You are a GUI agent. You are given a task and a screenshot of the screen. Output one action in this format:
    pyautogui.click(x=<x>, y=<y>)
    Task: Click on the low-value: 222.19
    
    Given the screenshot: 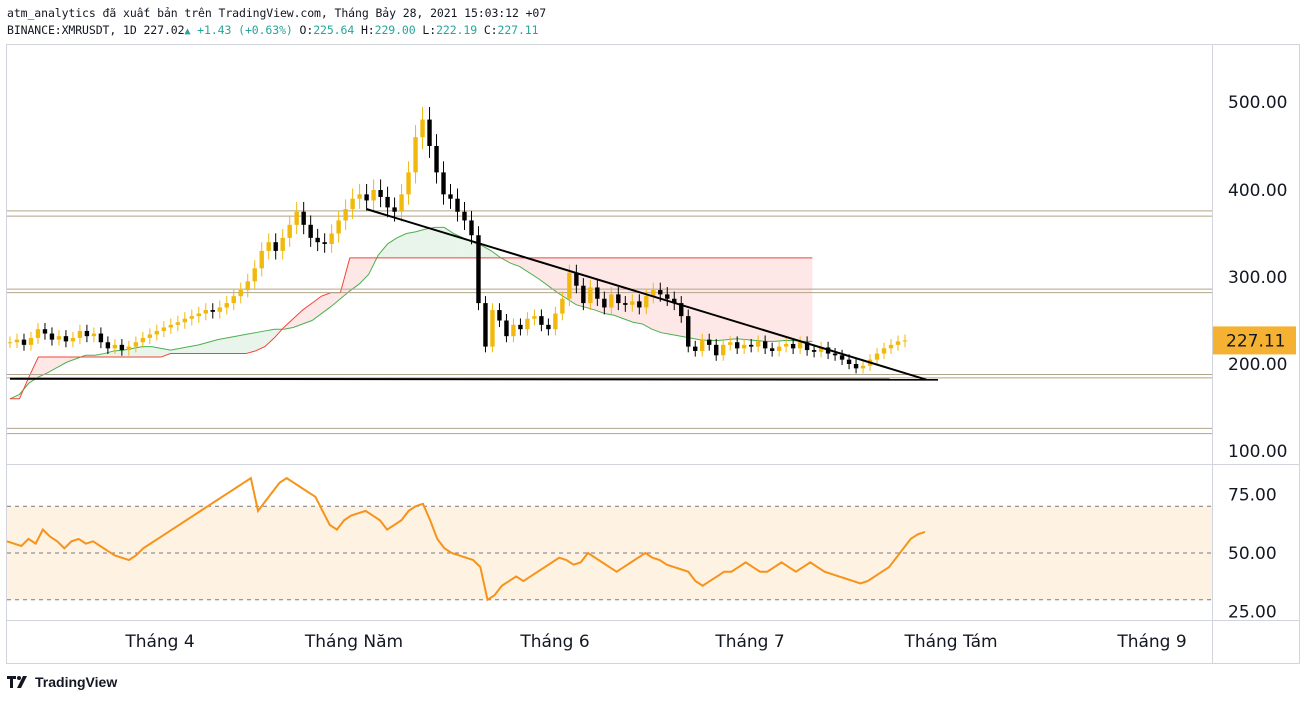 What is the action you would take?
    pyautogui.click(x=457, y=30)
    